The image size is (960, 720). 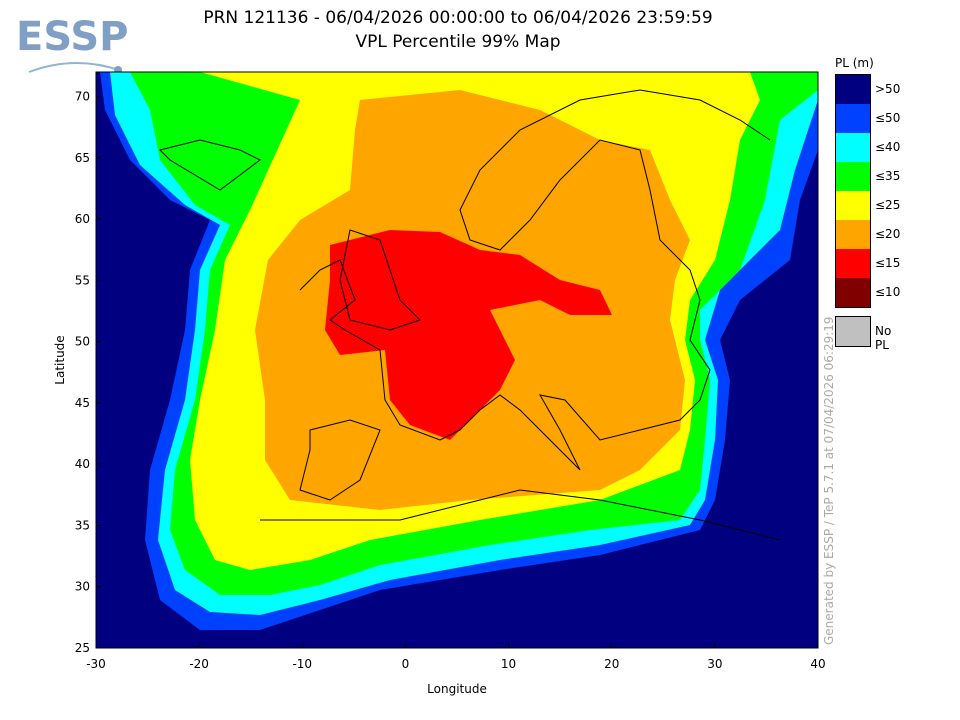 What do you see at coordinates (82, 403) in the screenshot?
I see `y-tick-label: 45` at bounding box center [82, 403].